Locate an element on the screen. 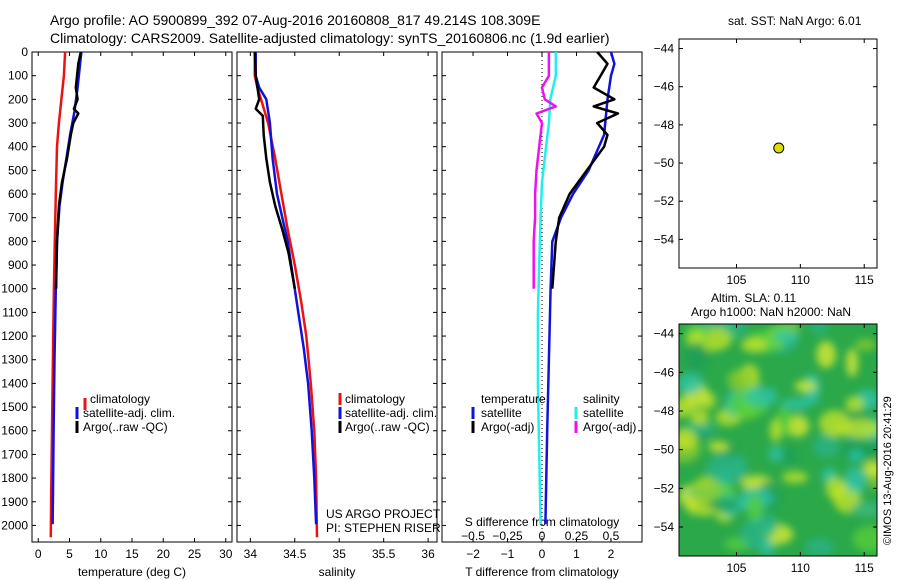 This screenshot has width=900, height=580. x-tick-label: 10 is located at coordinates (101, 554).